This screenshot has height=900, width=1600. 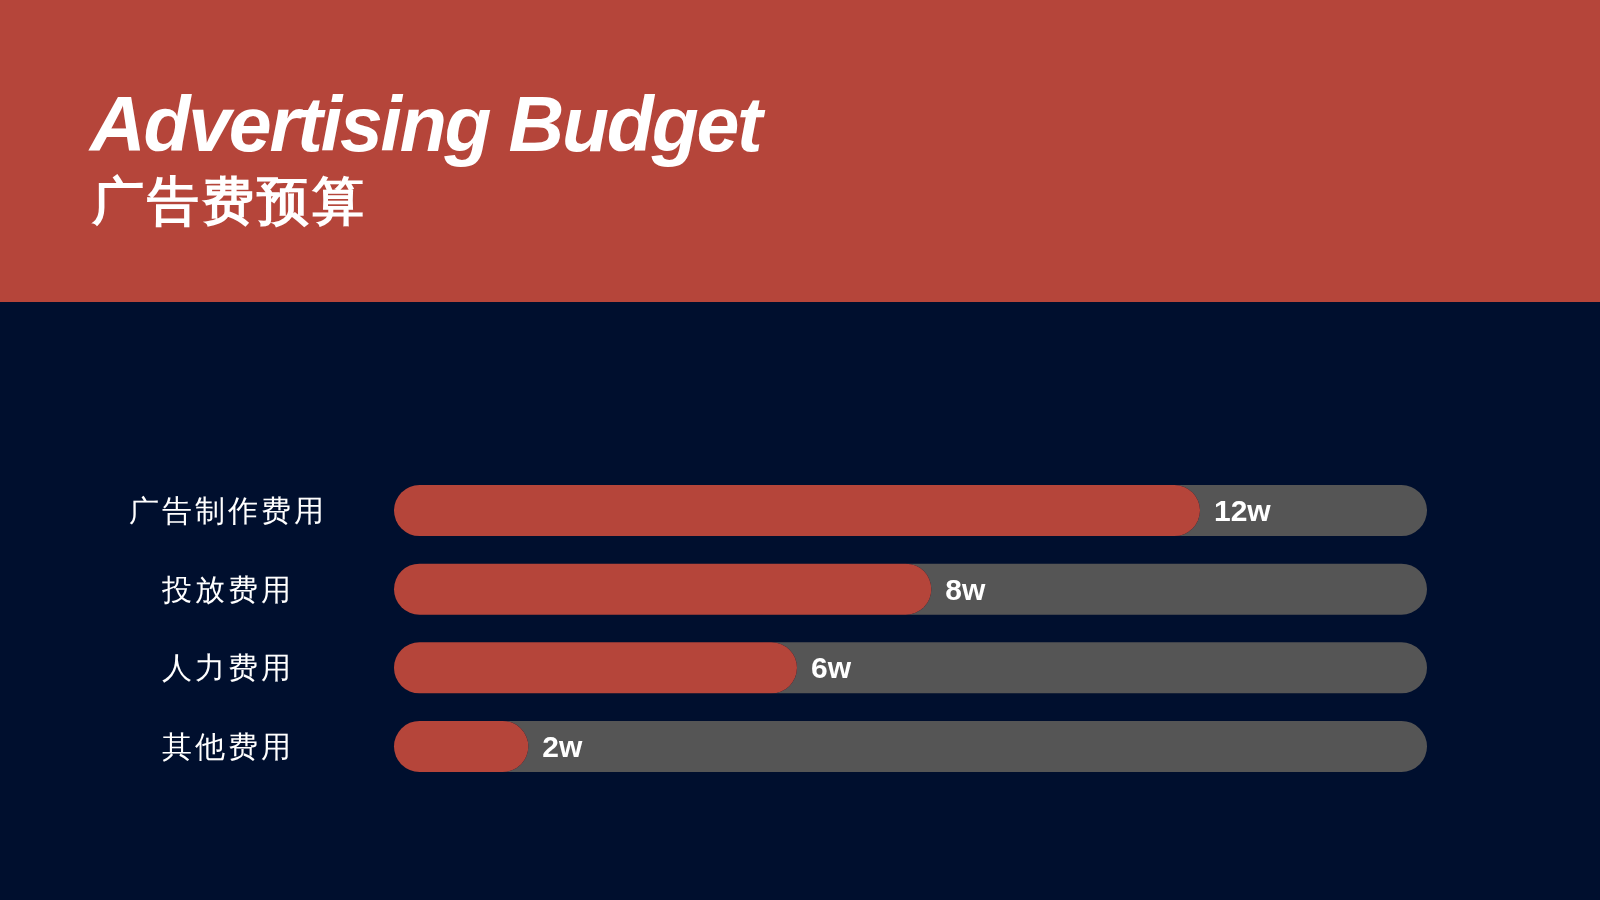 I want to click on y-tick-label: 广告制作费用, so click(x=228, y=511).